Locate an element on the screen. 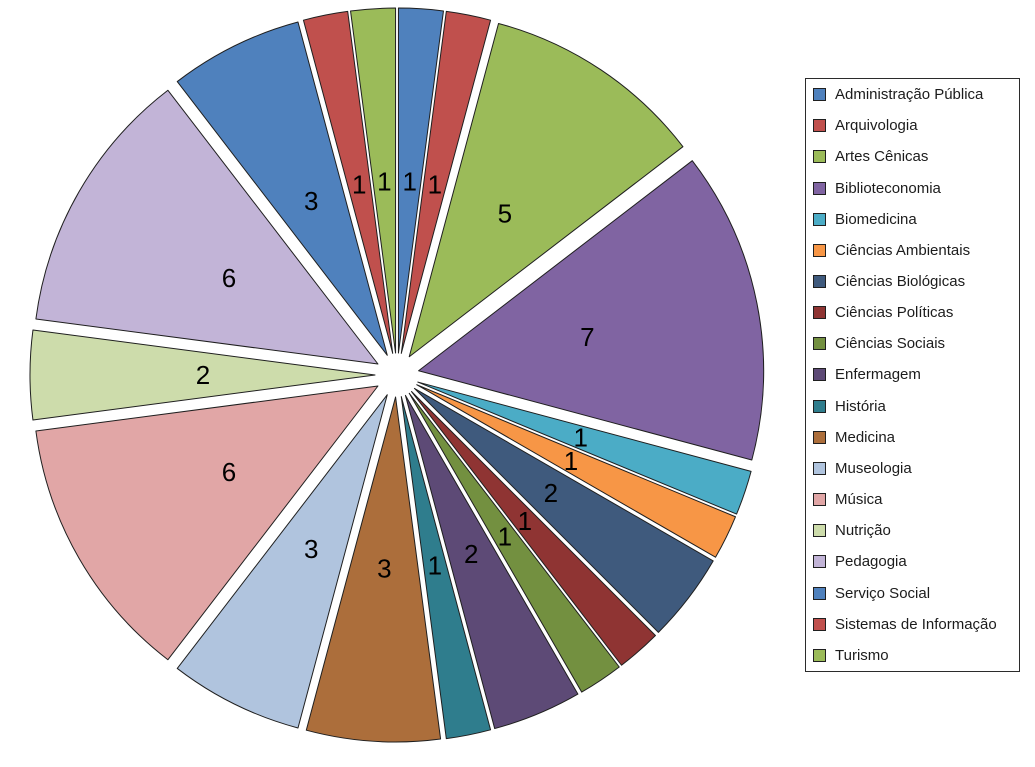  legend-item-label-sistemas-de-informacao: Sistemas de Informação is located at coordinates (916, 624).